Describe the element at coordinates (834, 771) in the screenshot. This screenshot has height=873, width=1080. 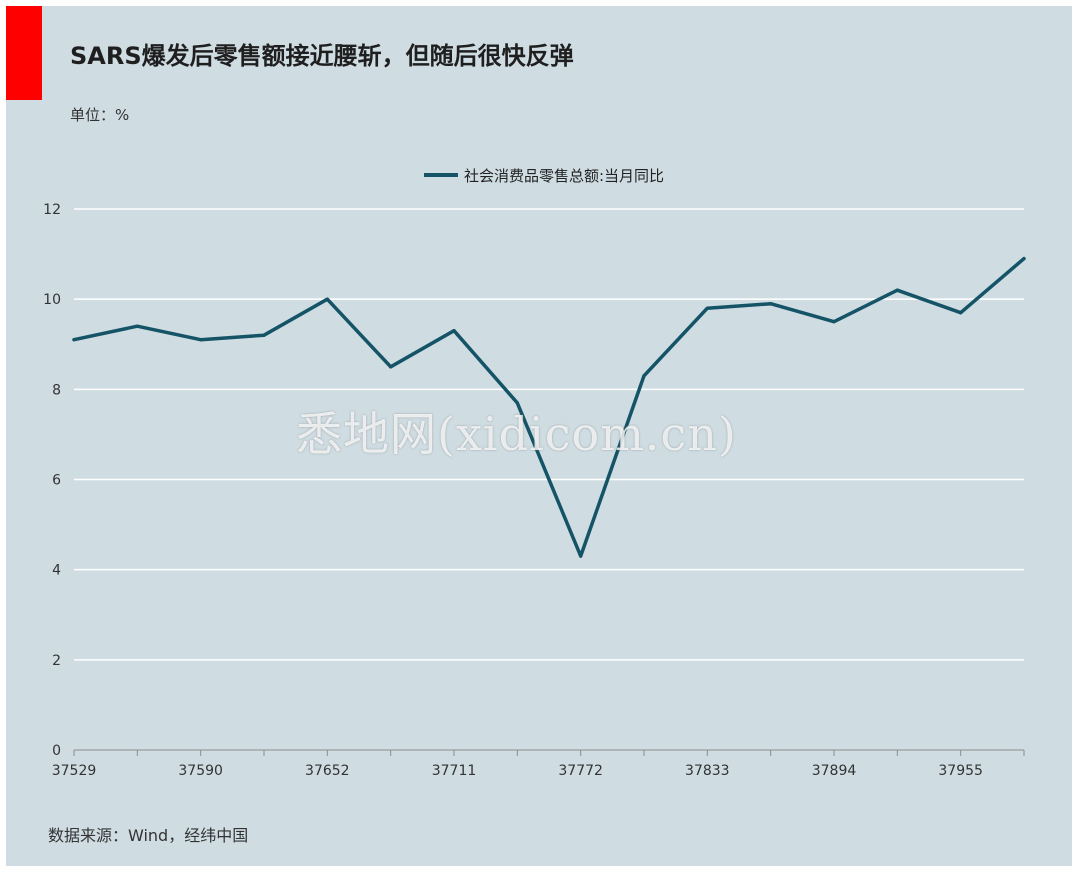
I see `x-tick-label: 37894` at that location.